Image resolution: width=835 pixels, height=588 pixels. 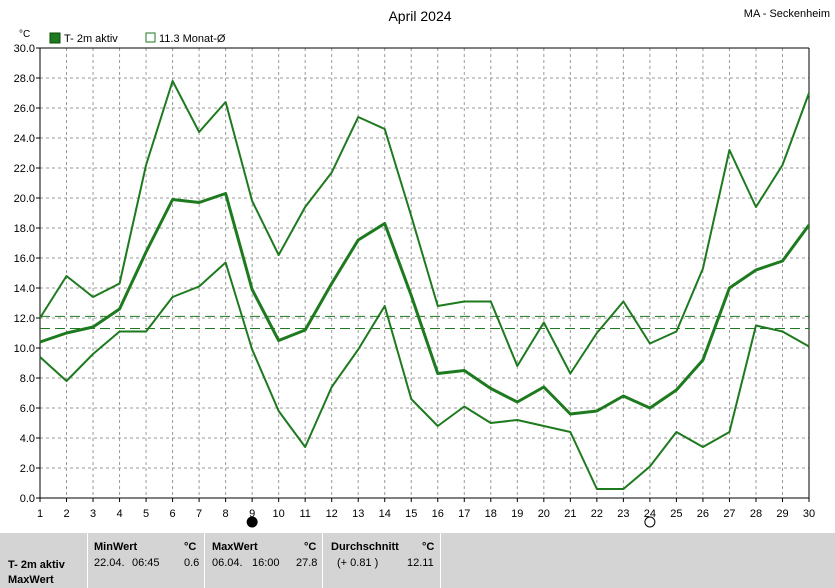 I want to click on y-tick-label: 6.0, so click(x=27, y=409).